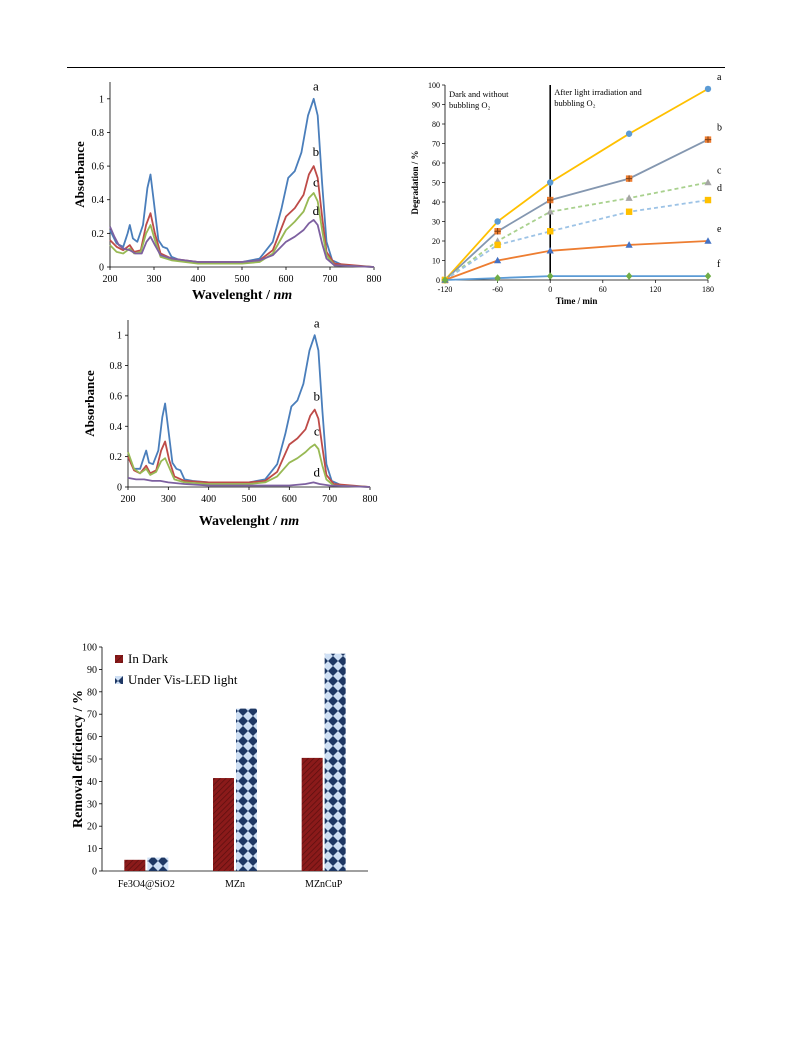  Describe the element at coordinates (317, 471) in the screenshot. I see `curve-label-d: d` at that location.